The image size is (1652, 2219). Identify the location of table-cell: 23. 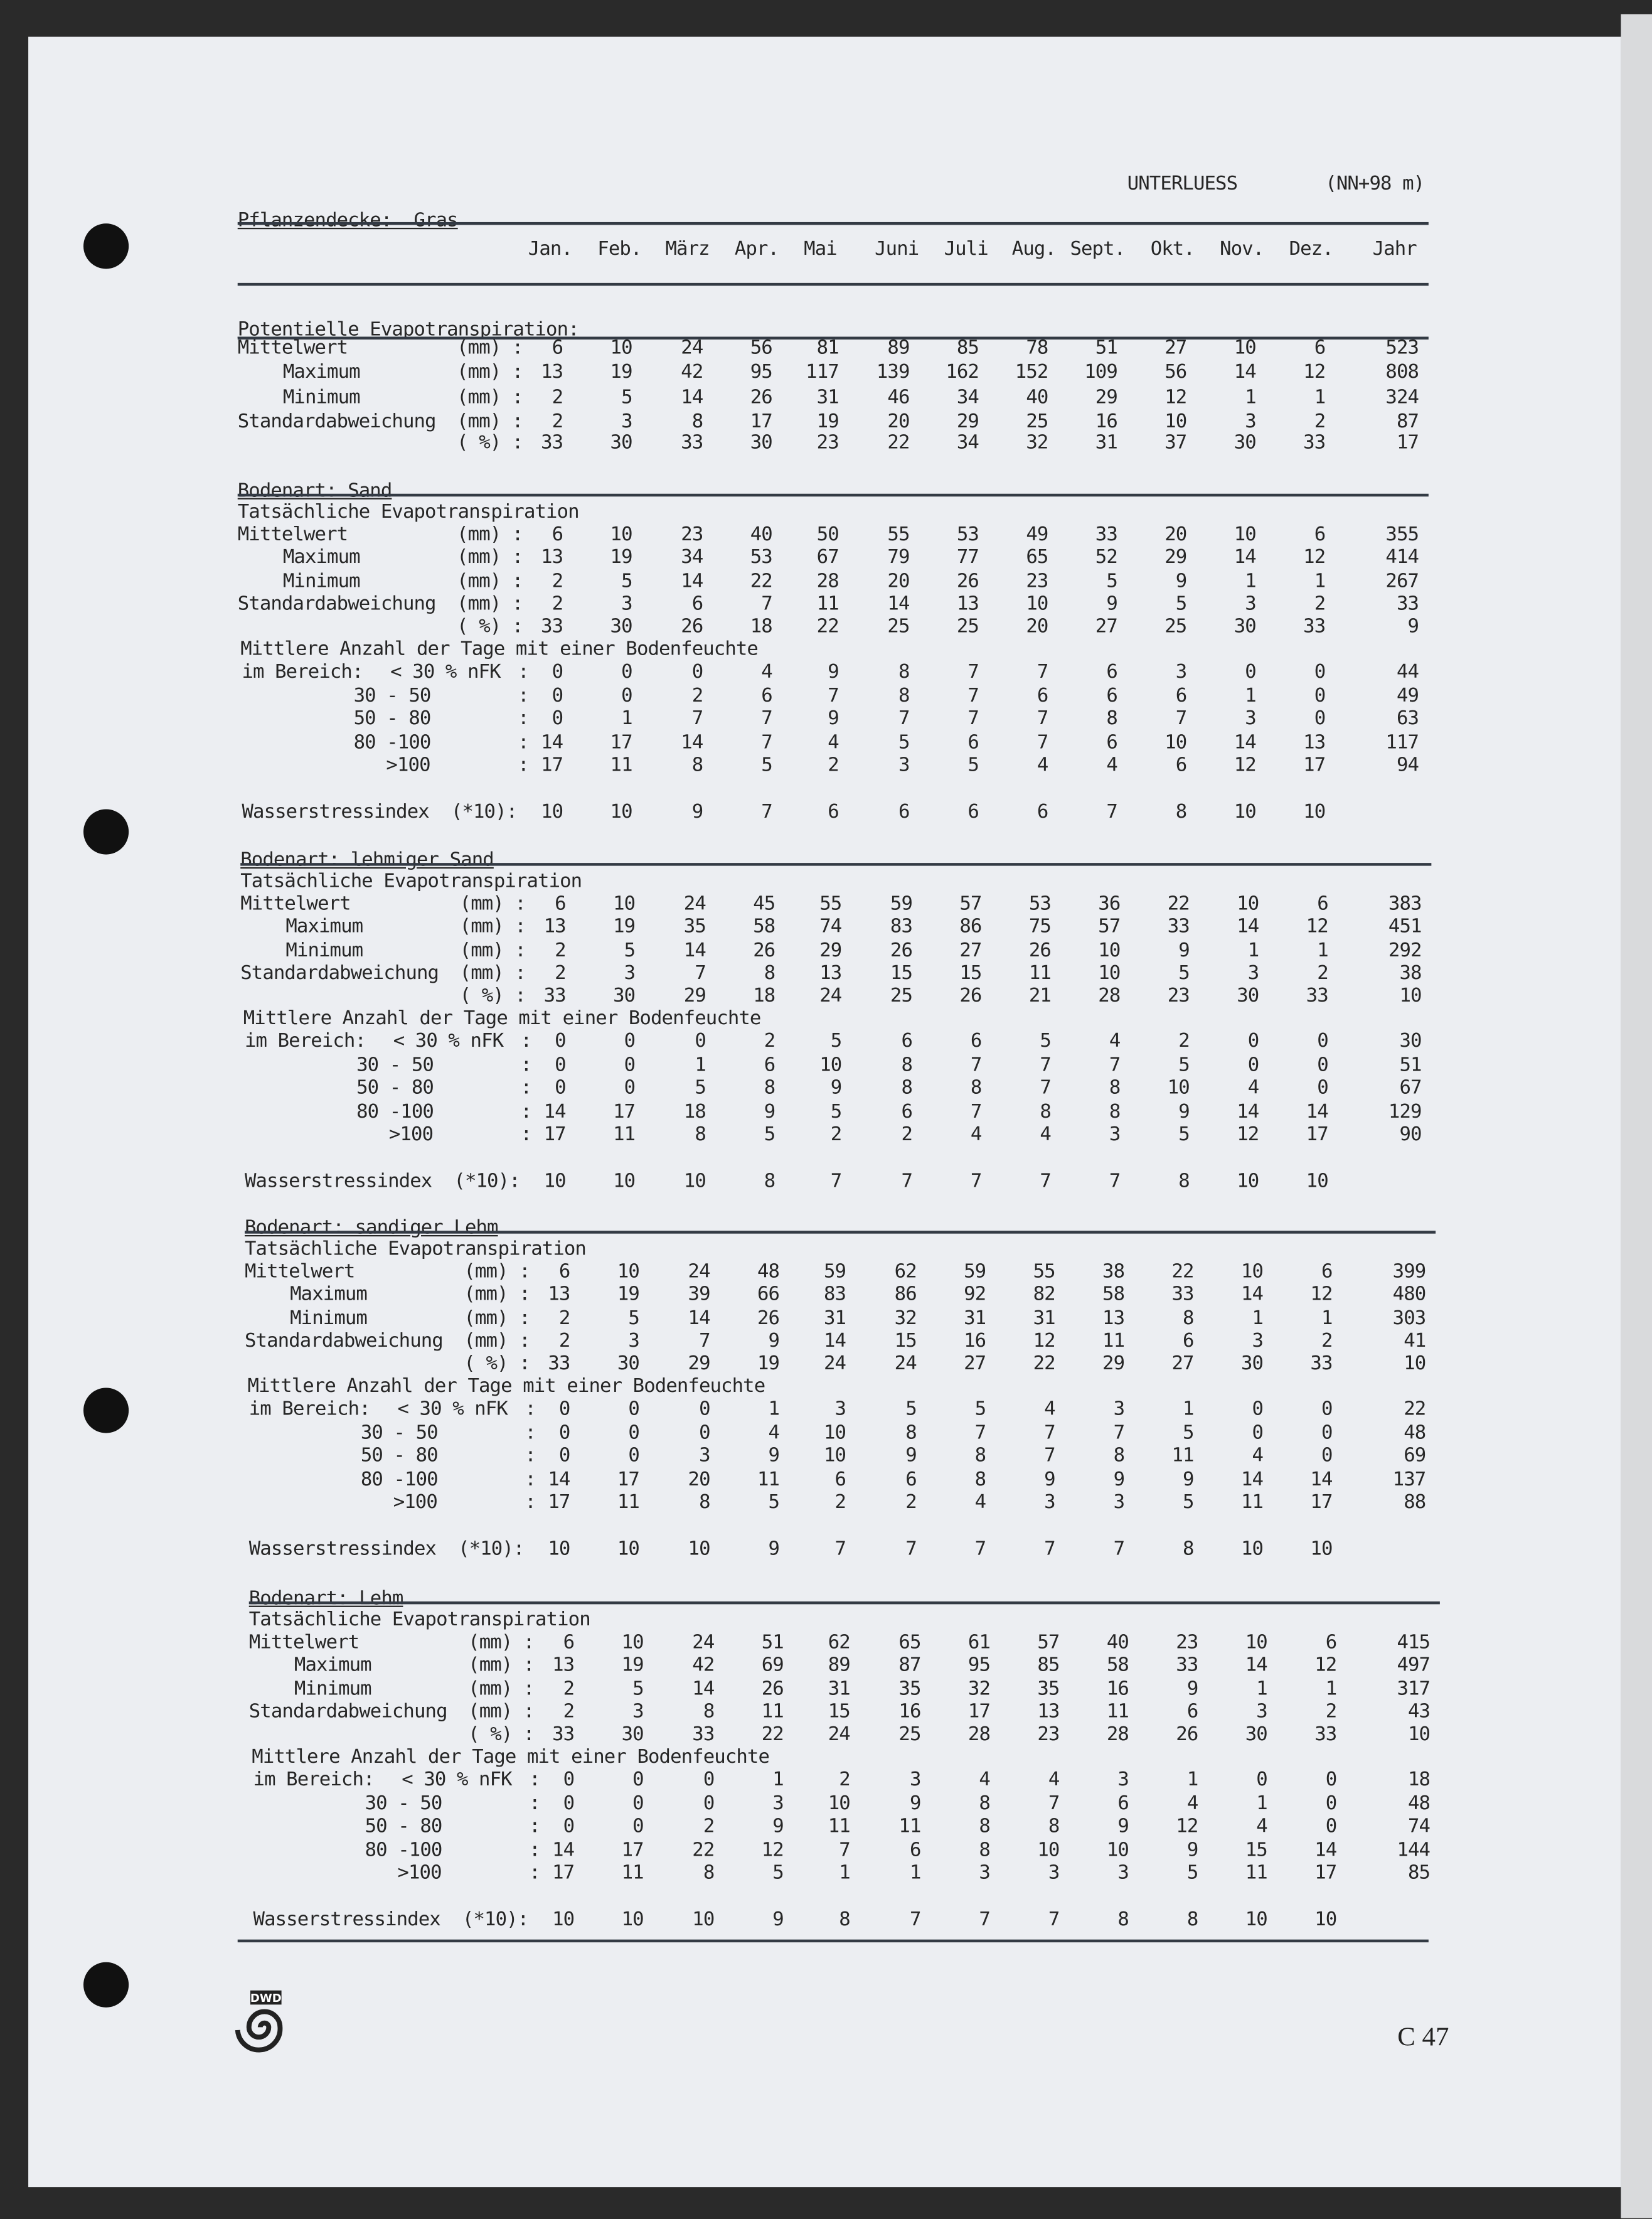
(692, 535).